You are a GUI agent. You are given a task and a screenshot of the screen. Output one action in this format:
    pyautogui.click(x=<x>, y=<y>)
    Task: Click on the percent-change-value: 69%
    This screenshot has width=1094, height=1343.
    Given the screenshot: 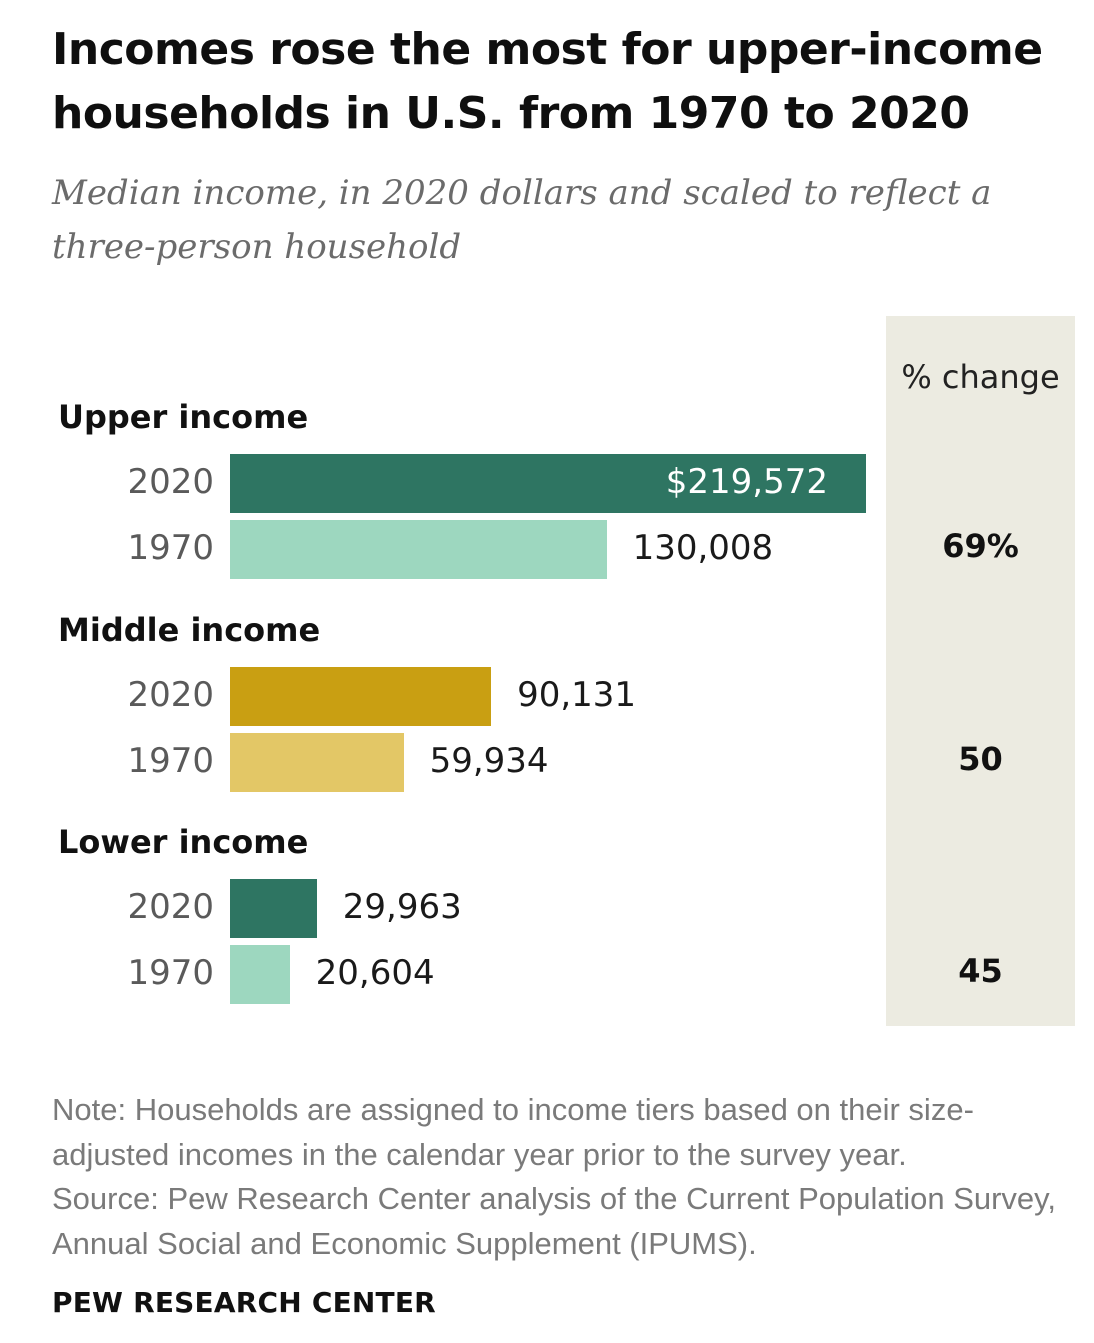 What is the action you would take?
    pyautogui.click(x=980, y=545)
    